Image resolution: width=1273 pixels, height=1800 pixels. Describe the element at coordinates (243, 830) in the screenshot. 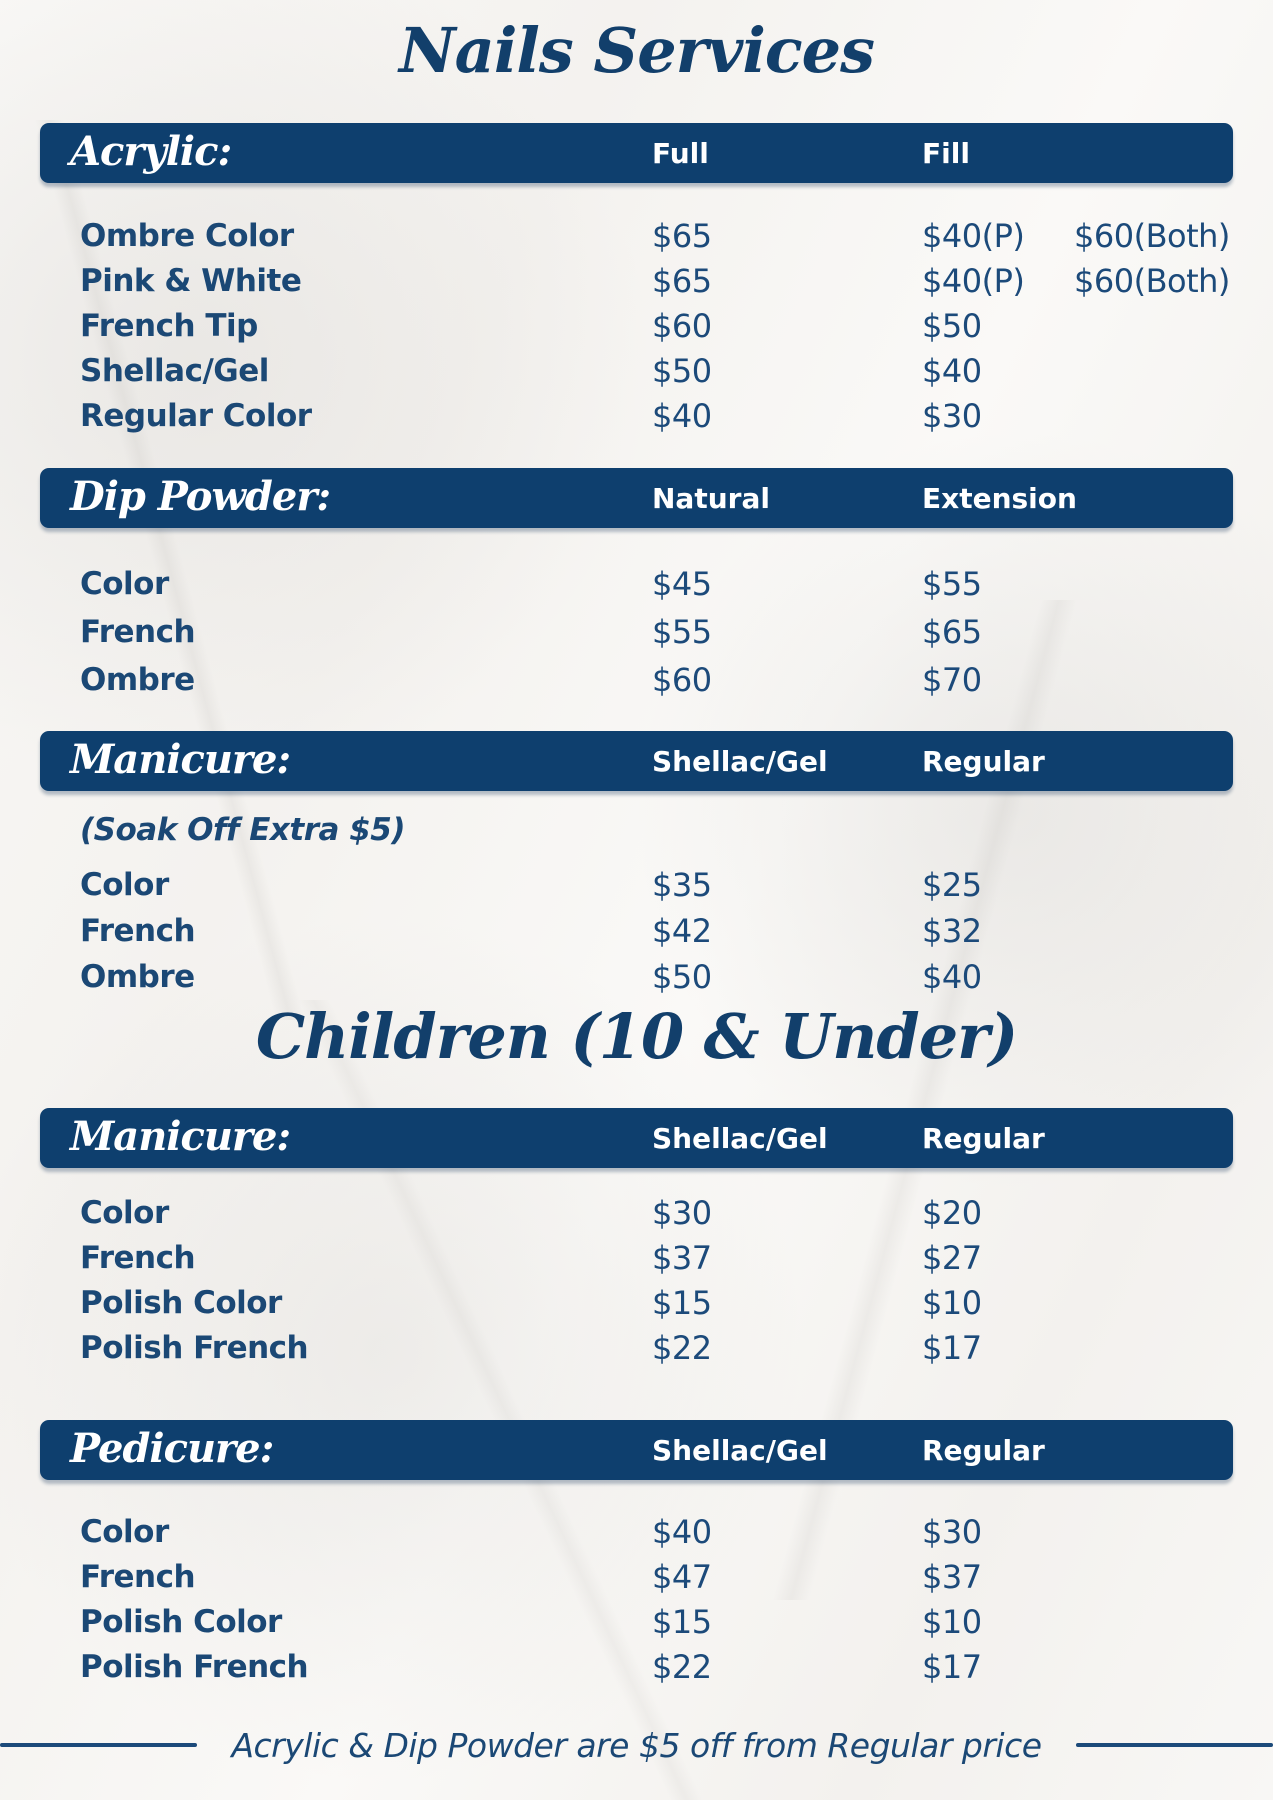

I see `soak-off-note: (Soak Off Extra $5)` at that location.